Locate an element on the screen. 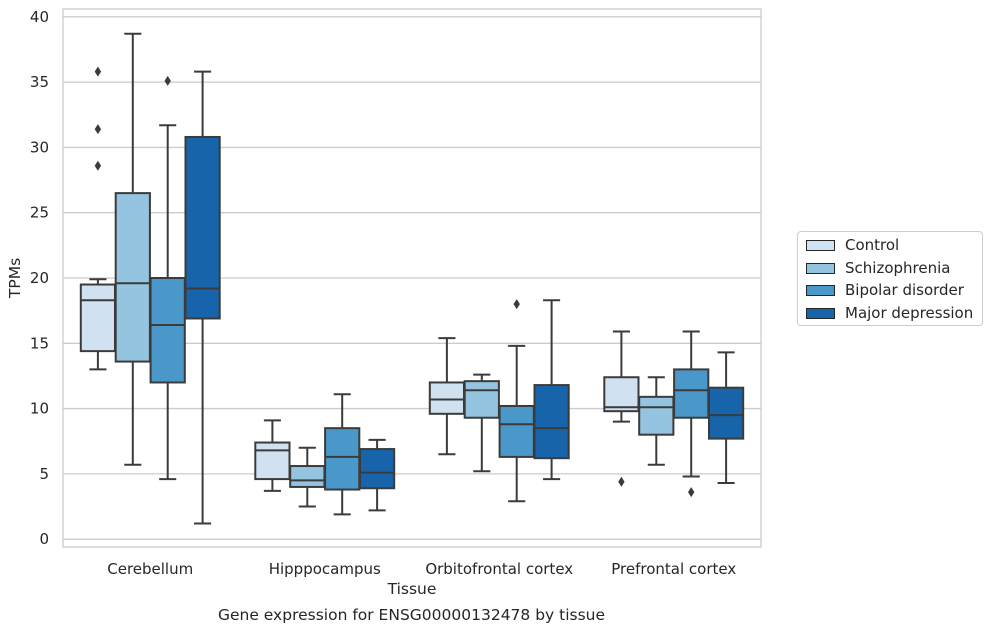 The height and width of the screenshot is (634, 993). box-s0-c0 is located at coordinates (98, 318).